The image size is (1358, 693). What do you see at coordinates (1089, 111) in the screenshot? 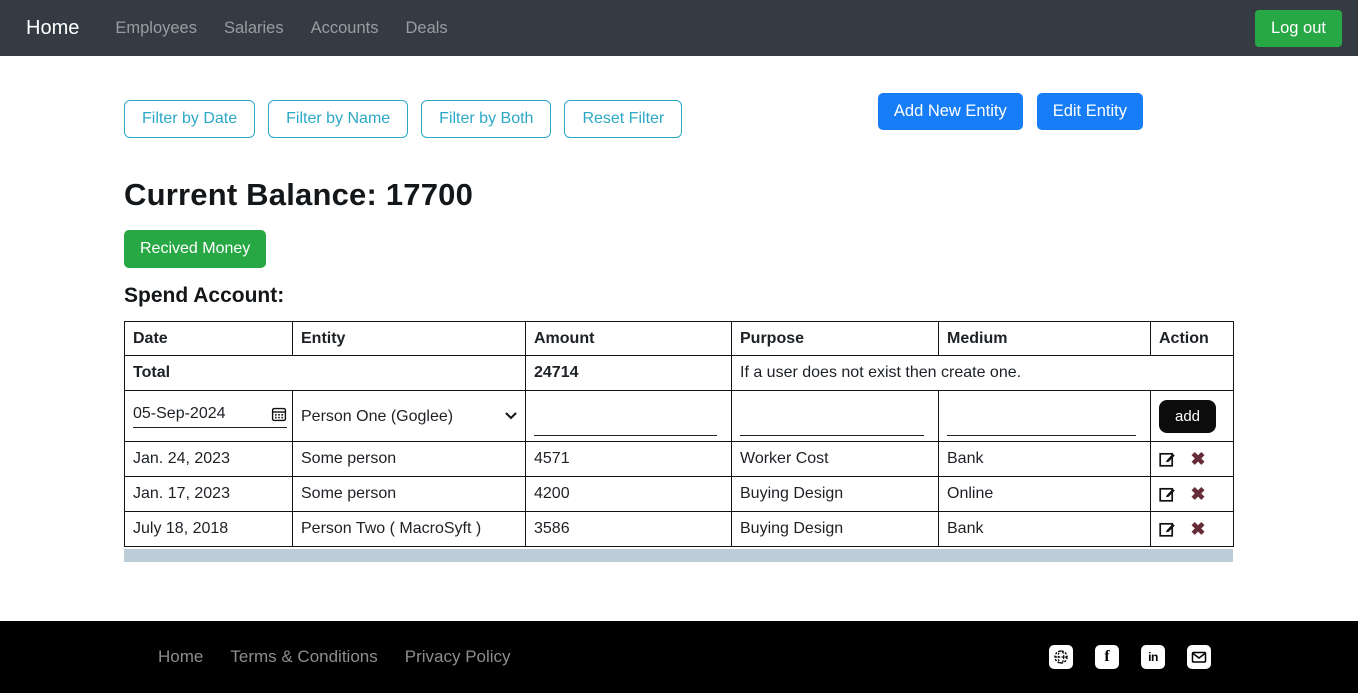
I see `edit-entity-button: Edit Entity` at bounding box center [1089, 111].